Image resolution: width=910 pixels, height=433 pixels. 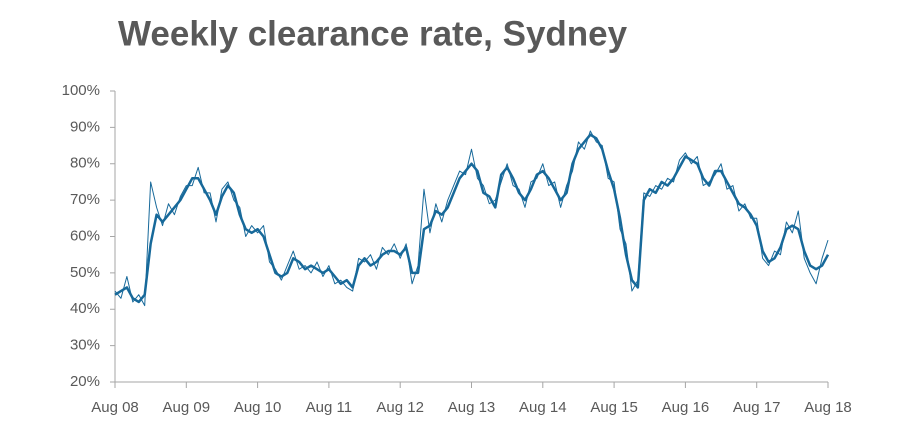 What do you see at coordinates (85, 126) in the screenshot?
I see `y-tick-label: 90%` at bounding box center [85, 126].